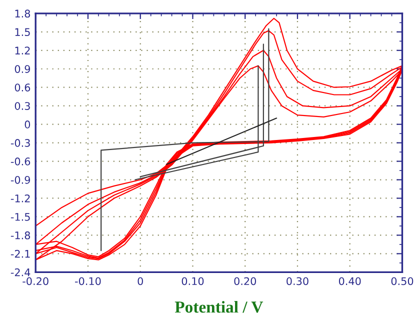 The width and height of the screenshot is (419, 336). I want to click on y-tick-label: -1.5, so click(20, 217).